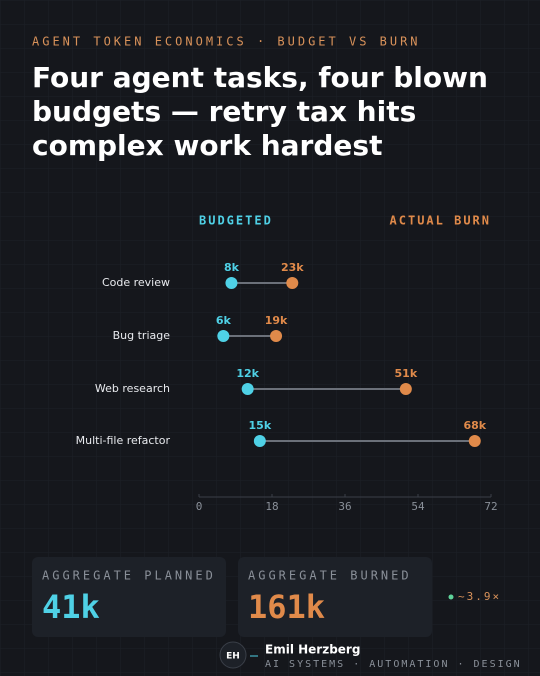 This screenshot has width=540, height=676. I want to click on value-label: 12k, so click(247, 373).